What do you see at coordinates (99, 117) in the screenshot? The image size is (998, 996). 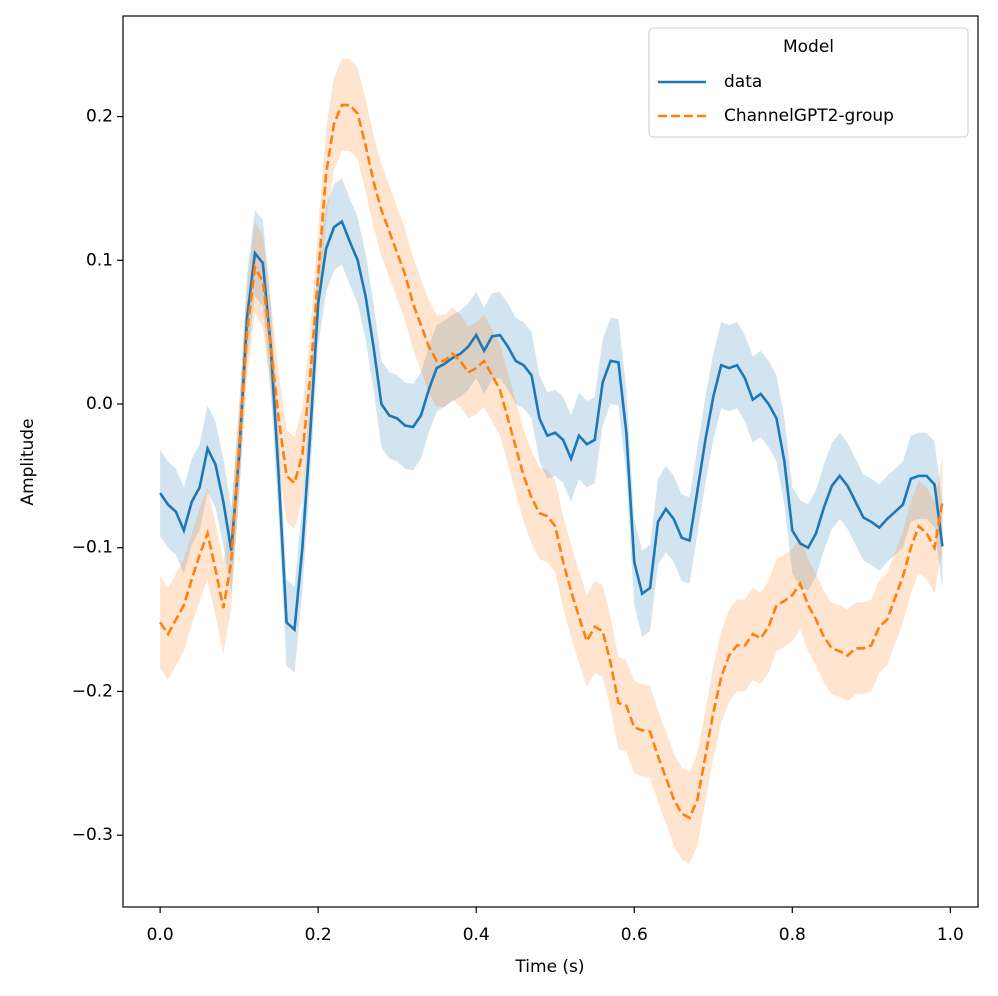 I see `y-tick-label: 0.2` at bounding box center [99, 117].